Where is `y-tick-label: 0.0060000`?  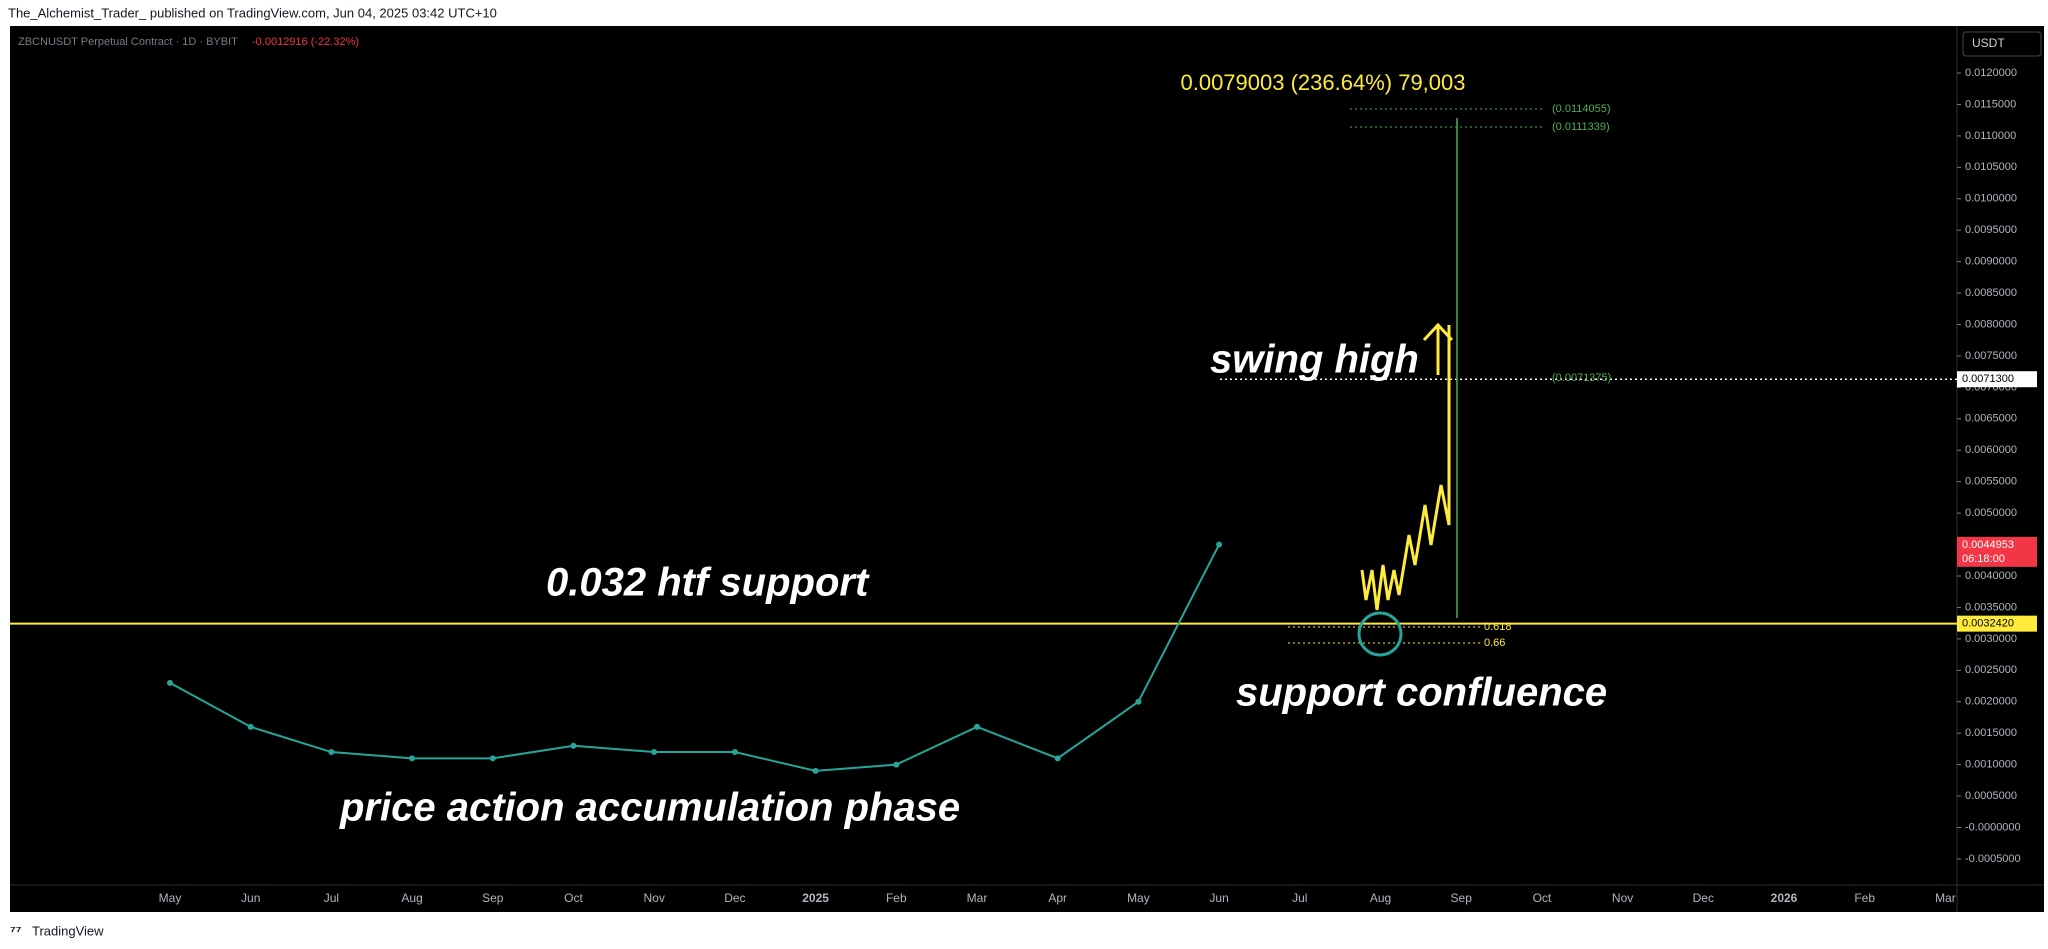 y-tick-label: 0.0060000 is located at coordinates (1991, 450).